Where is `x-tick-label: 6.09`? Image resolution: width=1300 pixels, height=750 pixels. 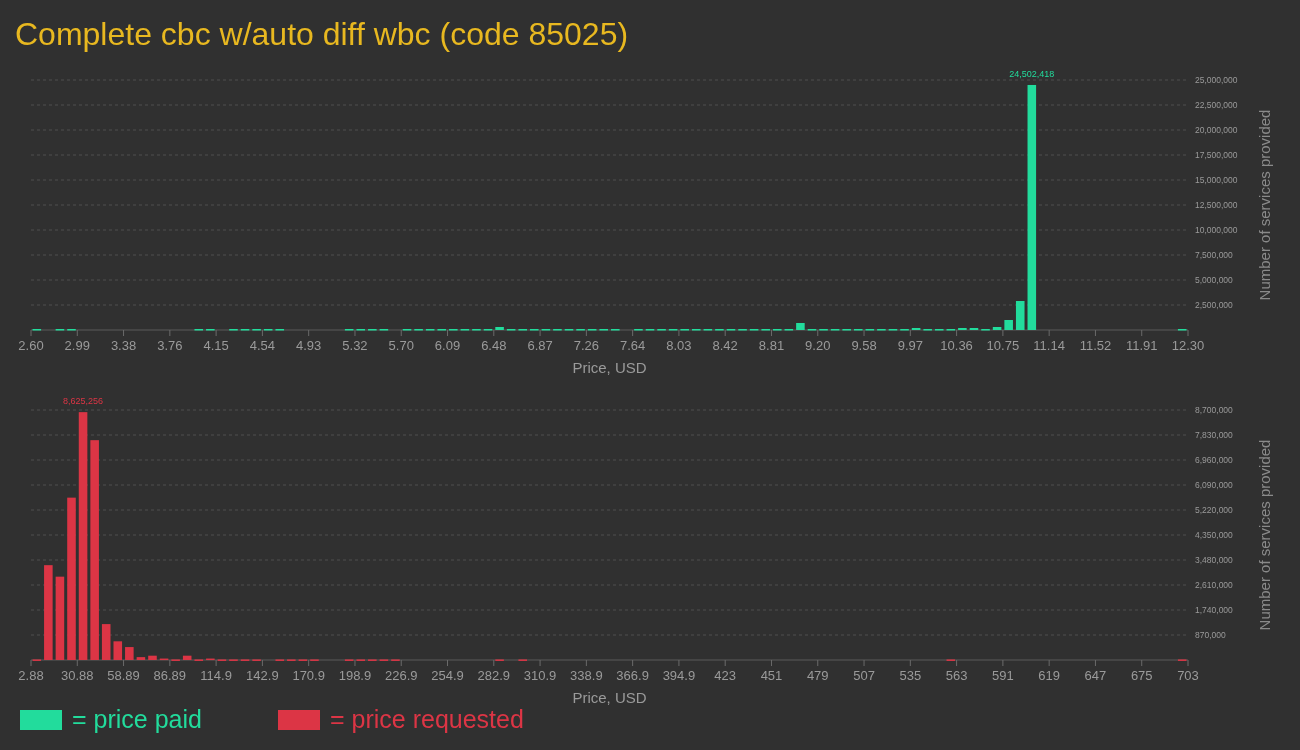 x-tick-label: 6.09 is located at coordinates (447, 345).